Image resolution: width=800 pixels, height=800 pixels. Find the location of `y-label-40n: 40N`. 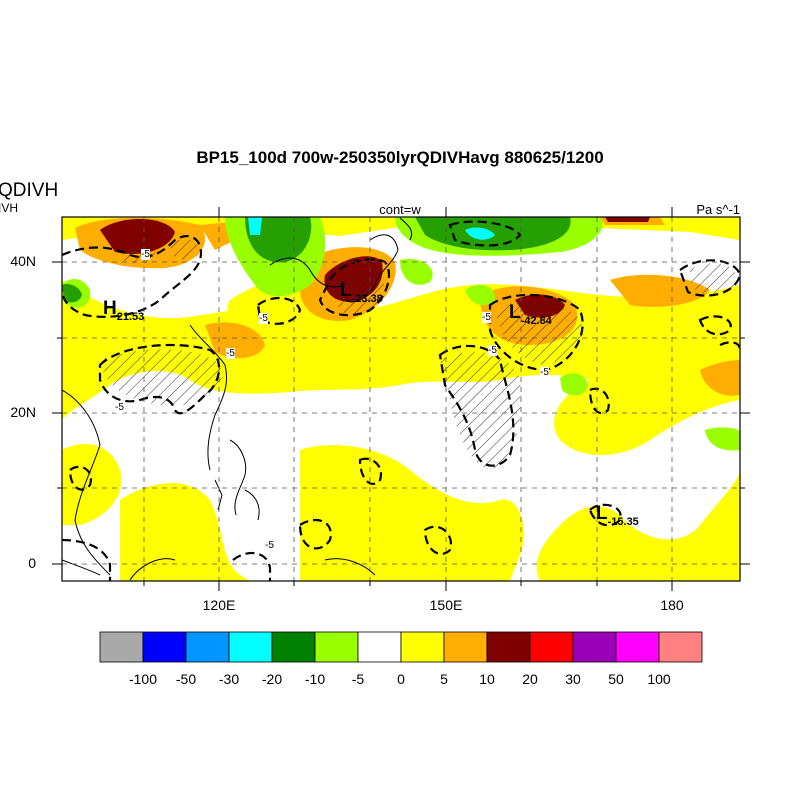

y-label-40n: 40N is located at coordinates (23, 261).